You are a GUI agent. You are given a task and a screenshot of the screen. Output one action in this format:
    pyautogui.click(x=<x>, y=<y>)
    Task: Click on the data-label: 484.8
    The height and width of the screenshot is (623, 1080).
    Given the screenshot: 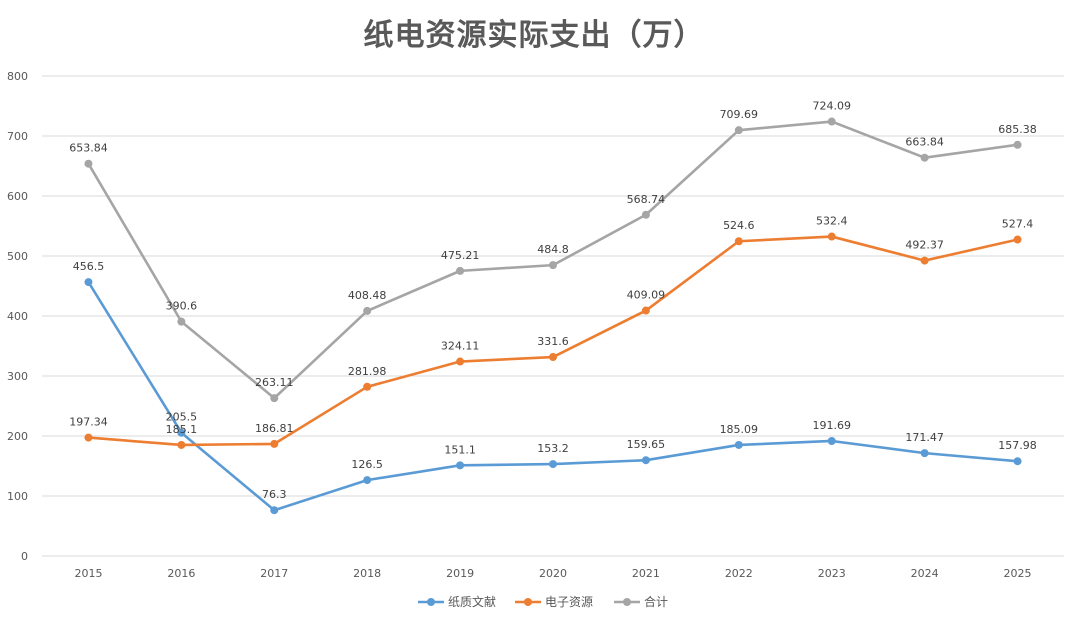 What is the action you would take?
    pyautogui.click(x=553, y=249)
    